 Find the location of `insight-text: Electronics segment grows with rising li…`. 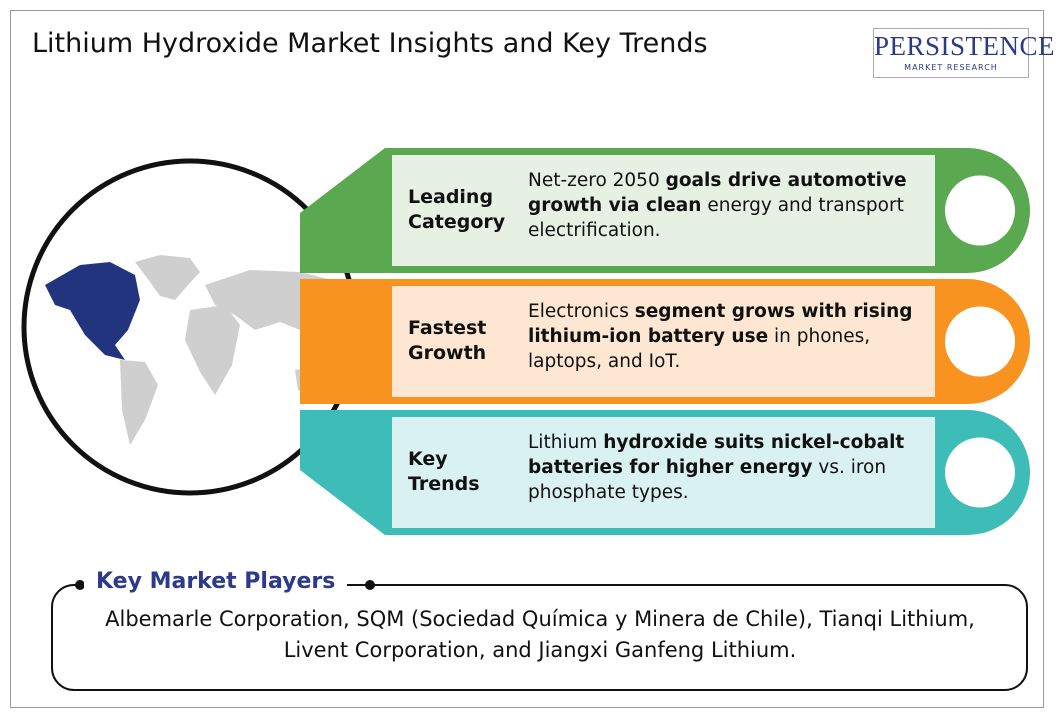

insight-text: Electronics segment grows with rising li… is located at coordinates (728, 336).